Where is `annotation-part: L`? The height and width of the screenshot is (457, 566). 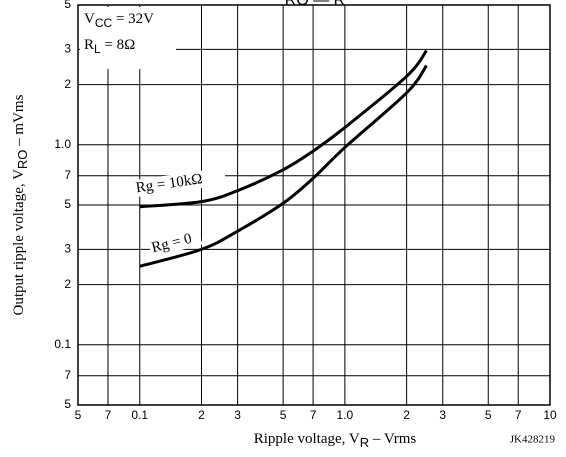
annotation-part: L is located at coordinates (97, 49).